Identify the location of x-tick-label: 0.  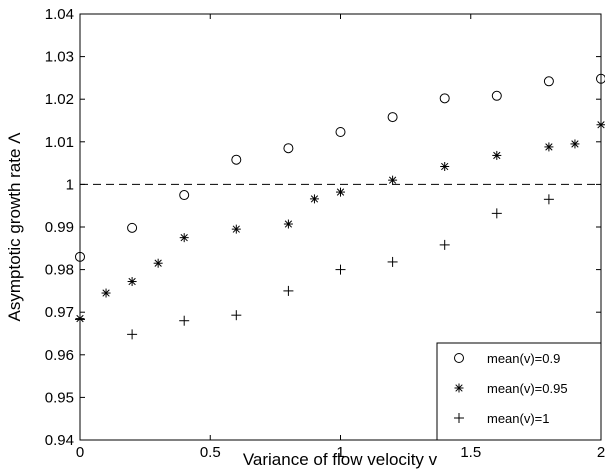
(80, 452).